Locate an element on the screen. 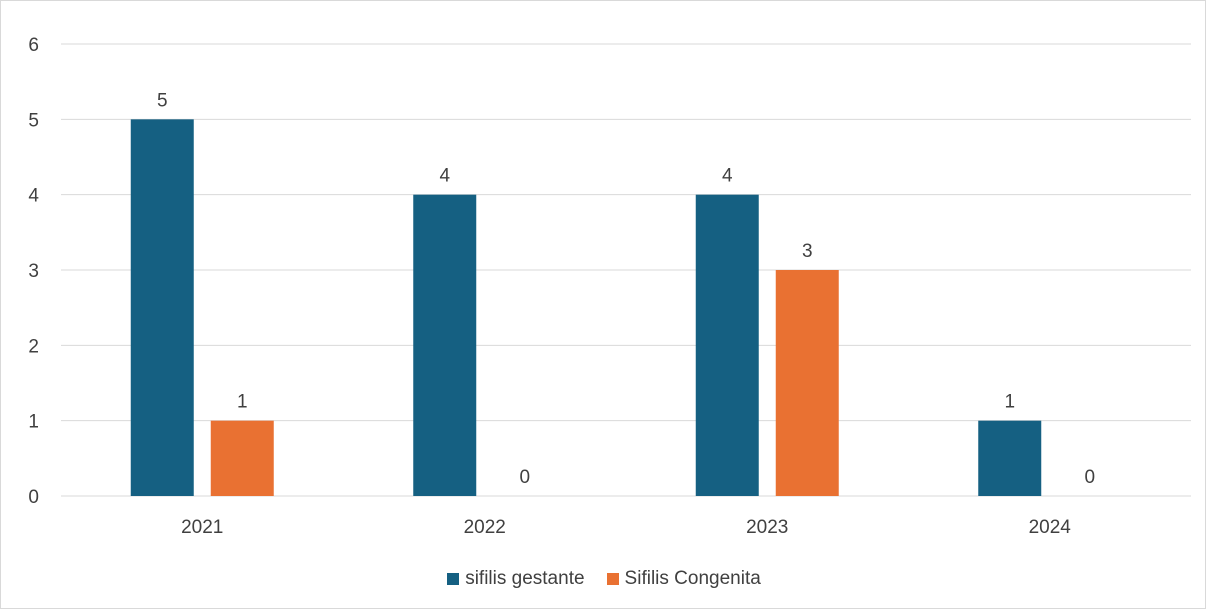  y-tick-label-1: 1 is located at coordinates (33, 422).